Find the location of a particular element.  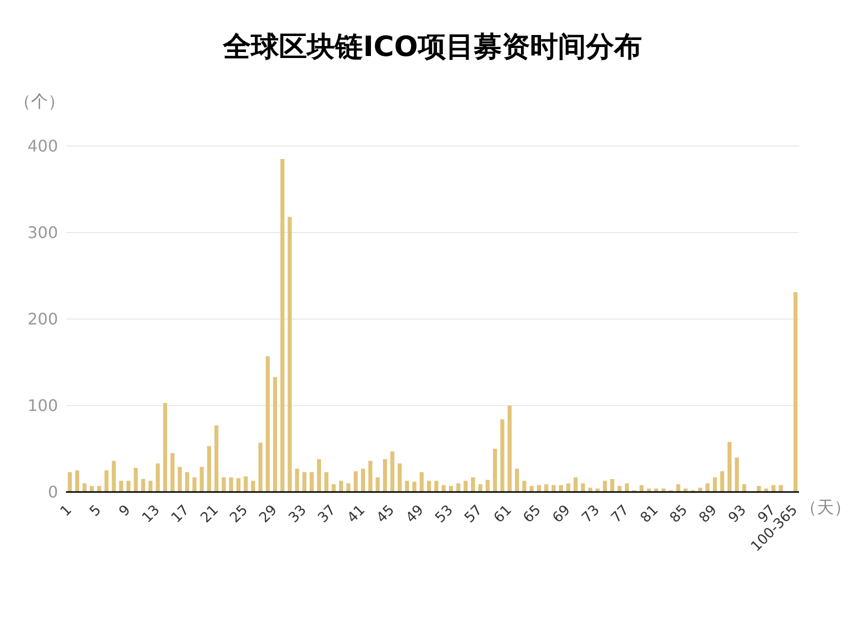

x-tick-label: 81 is located at coordinates (650, 514).